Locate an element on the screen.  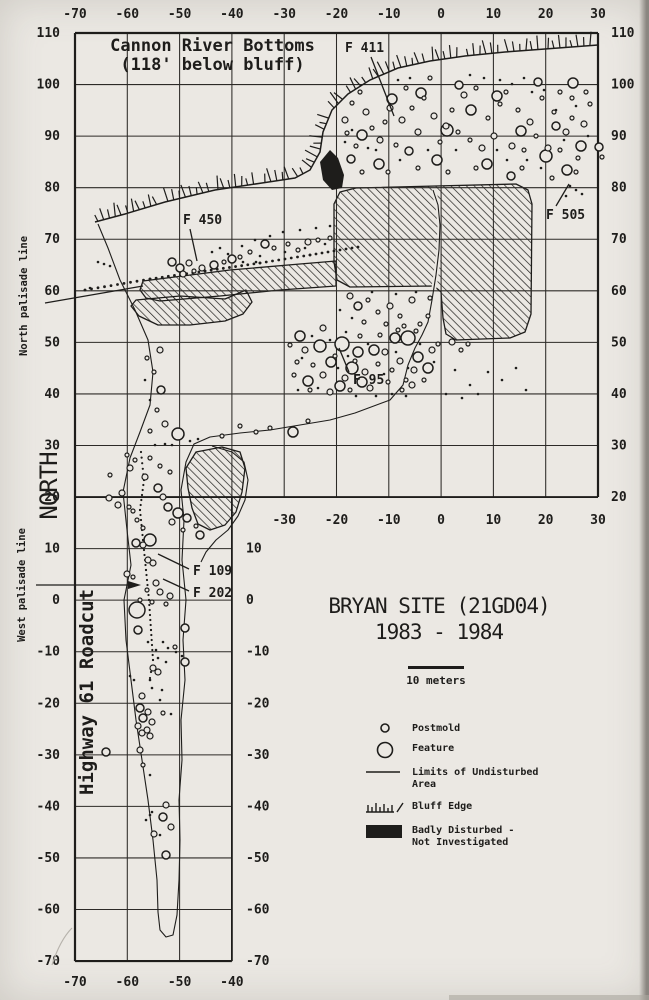
scan-edge-artifact-bottom is located at coordinates (549, 997).